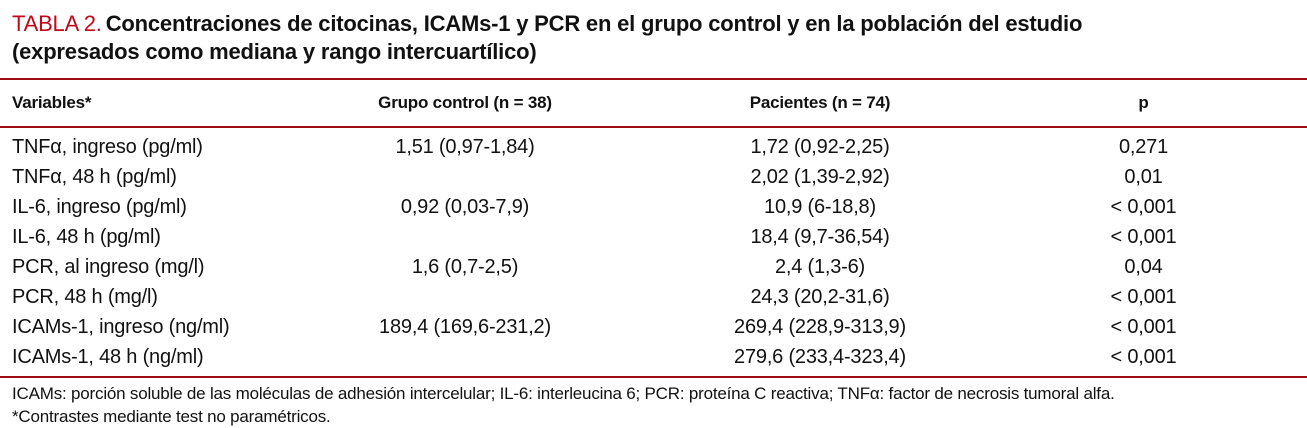  What do you see at coordinates (820, 237) in the screenshot?
I see `cell-pacientes: 18,4 (9,7-36,54)` at bounding box center [820, 237].